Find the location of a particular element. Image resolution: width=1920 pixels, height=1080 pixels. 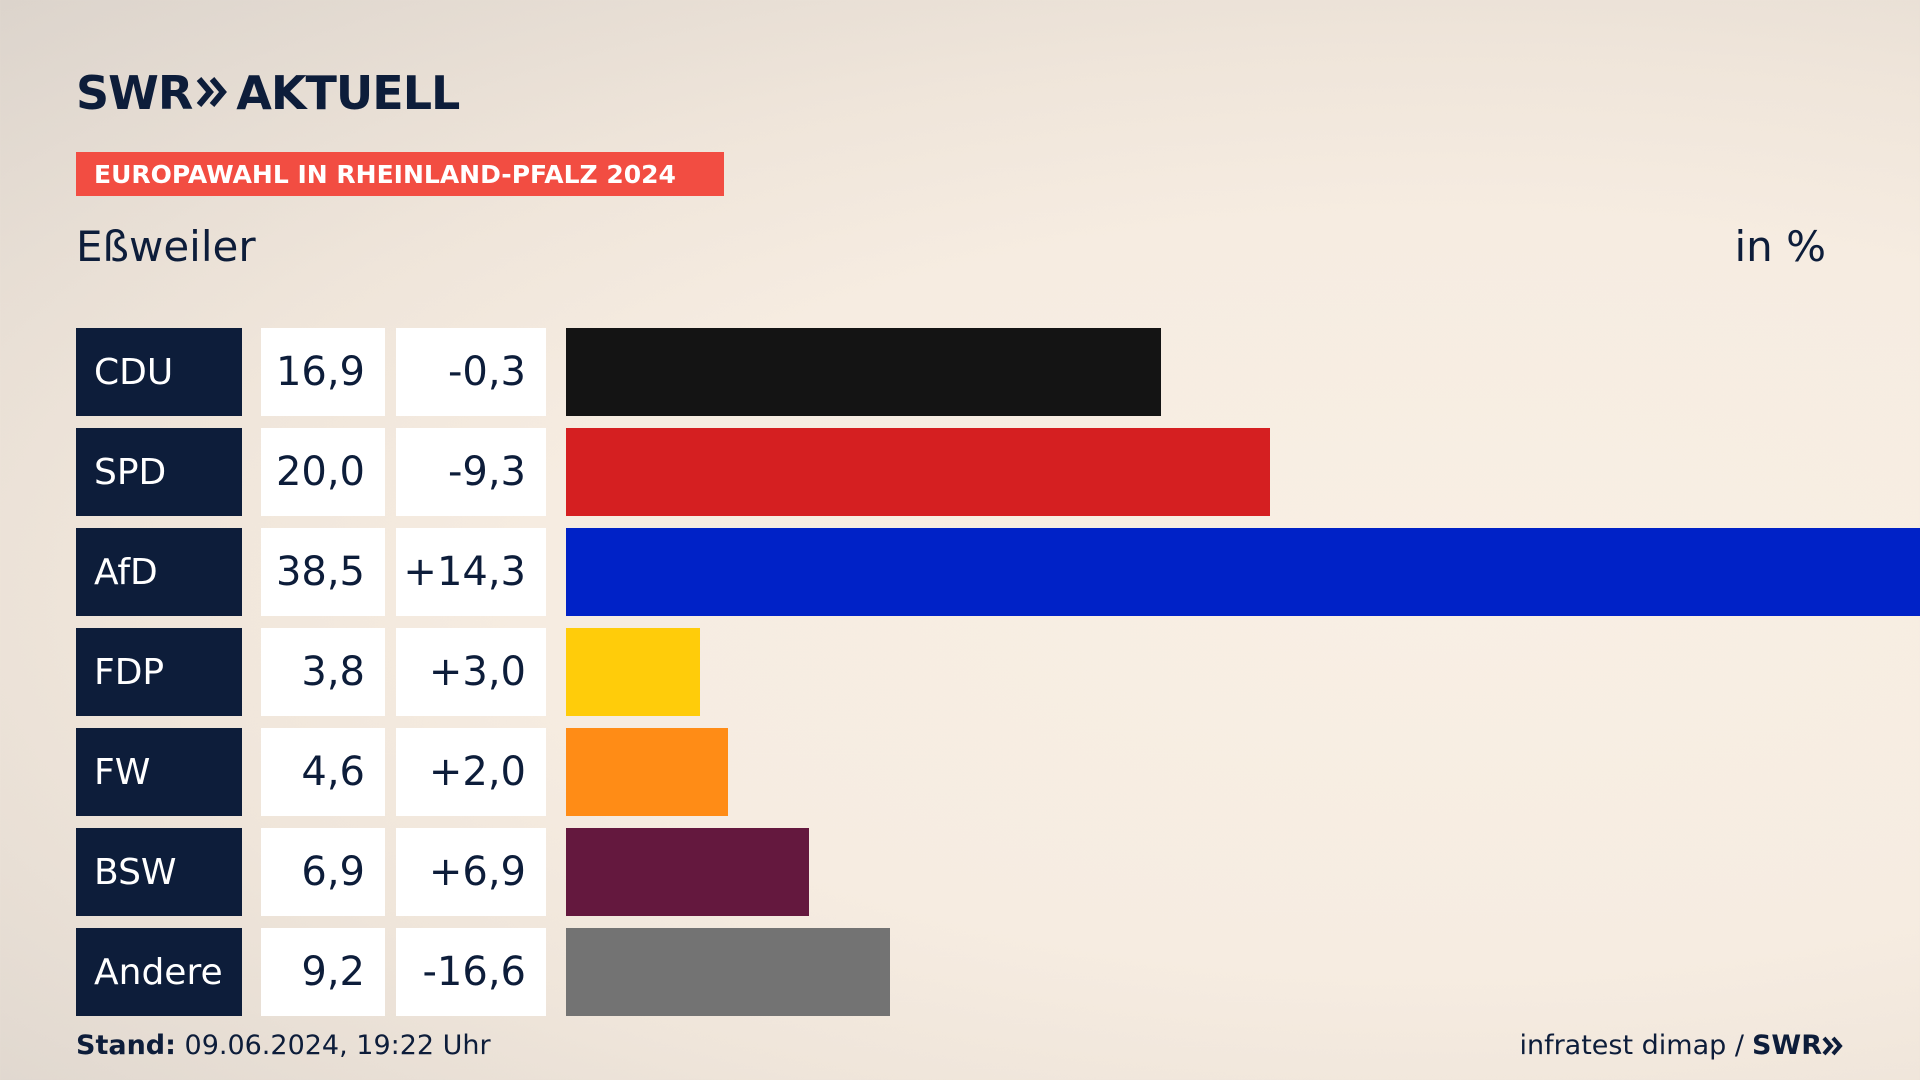

unit-label: in % is located at coordinates (1780, 246).